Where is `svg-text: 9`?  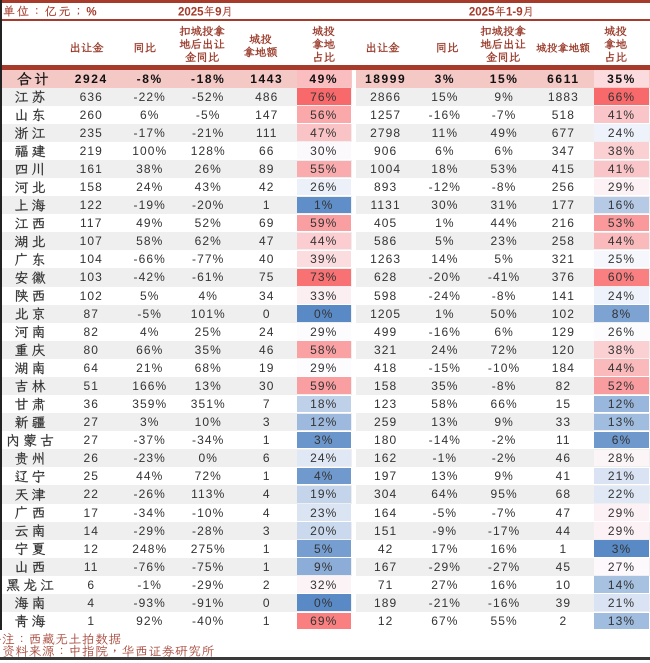 svg-text: 9 is located at coordinates (218, 12).